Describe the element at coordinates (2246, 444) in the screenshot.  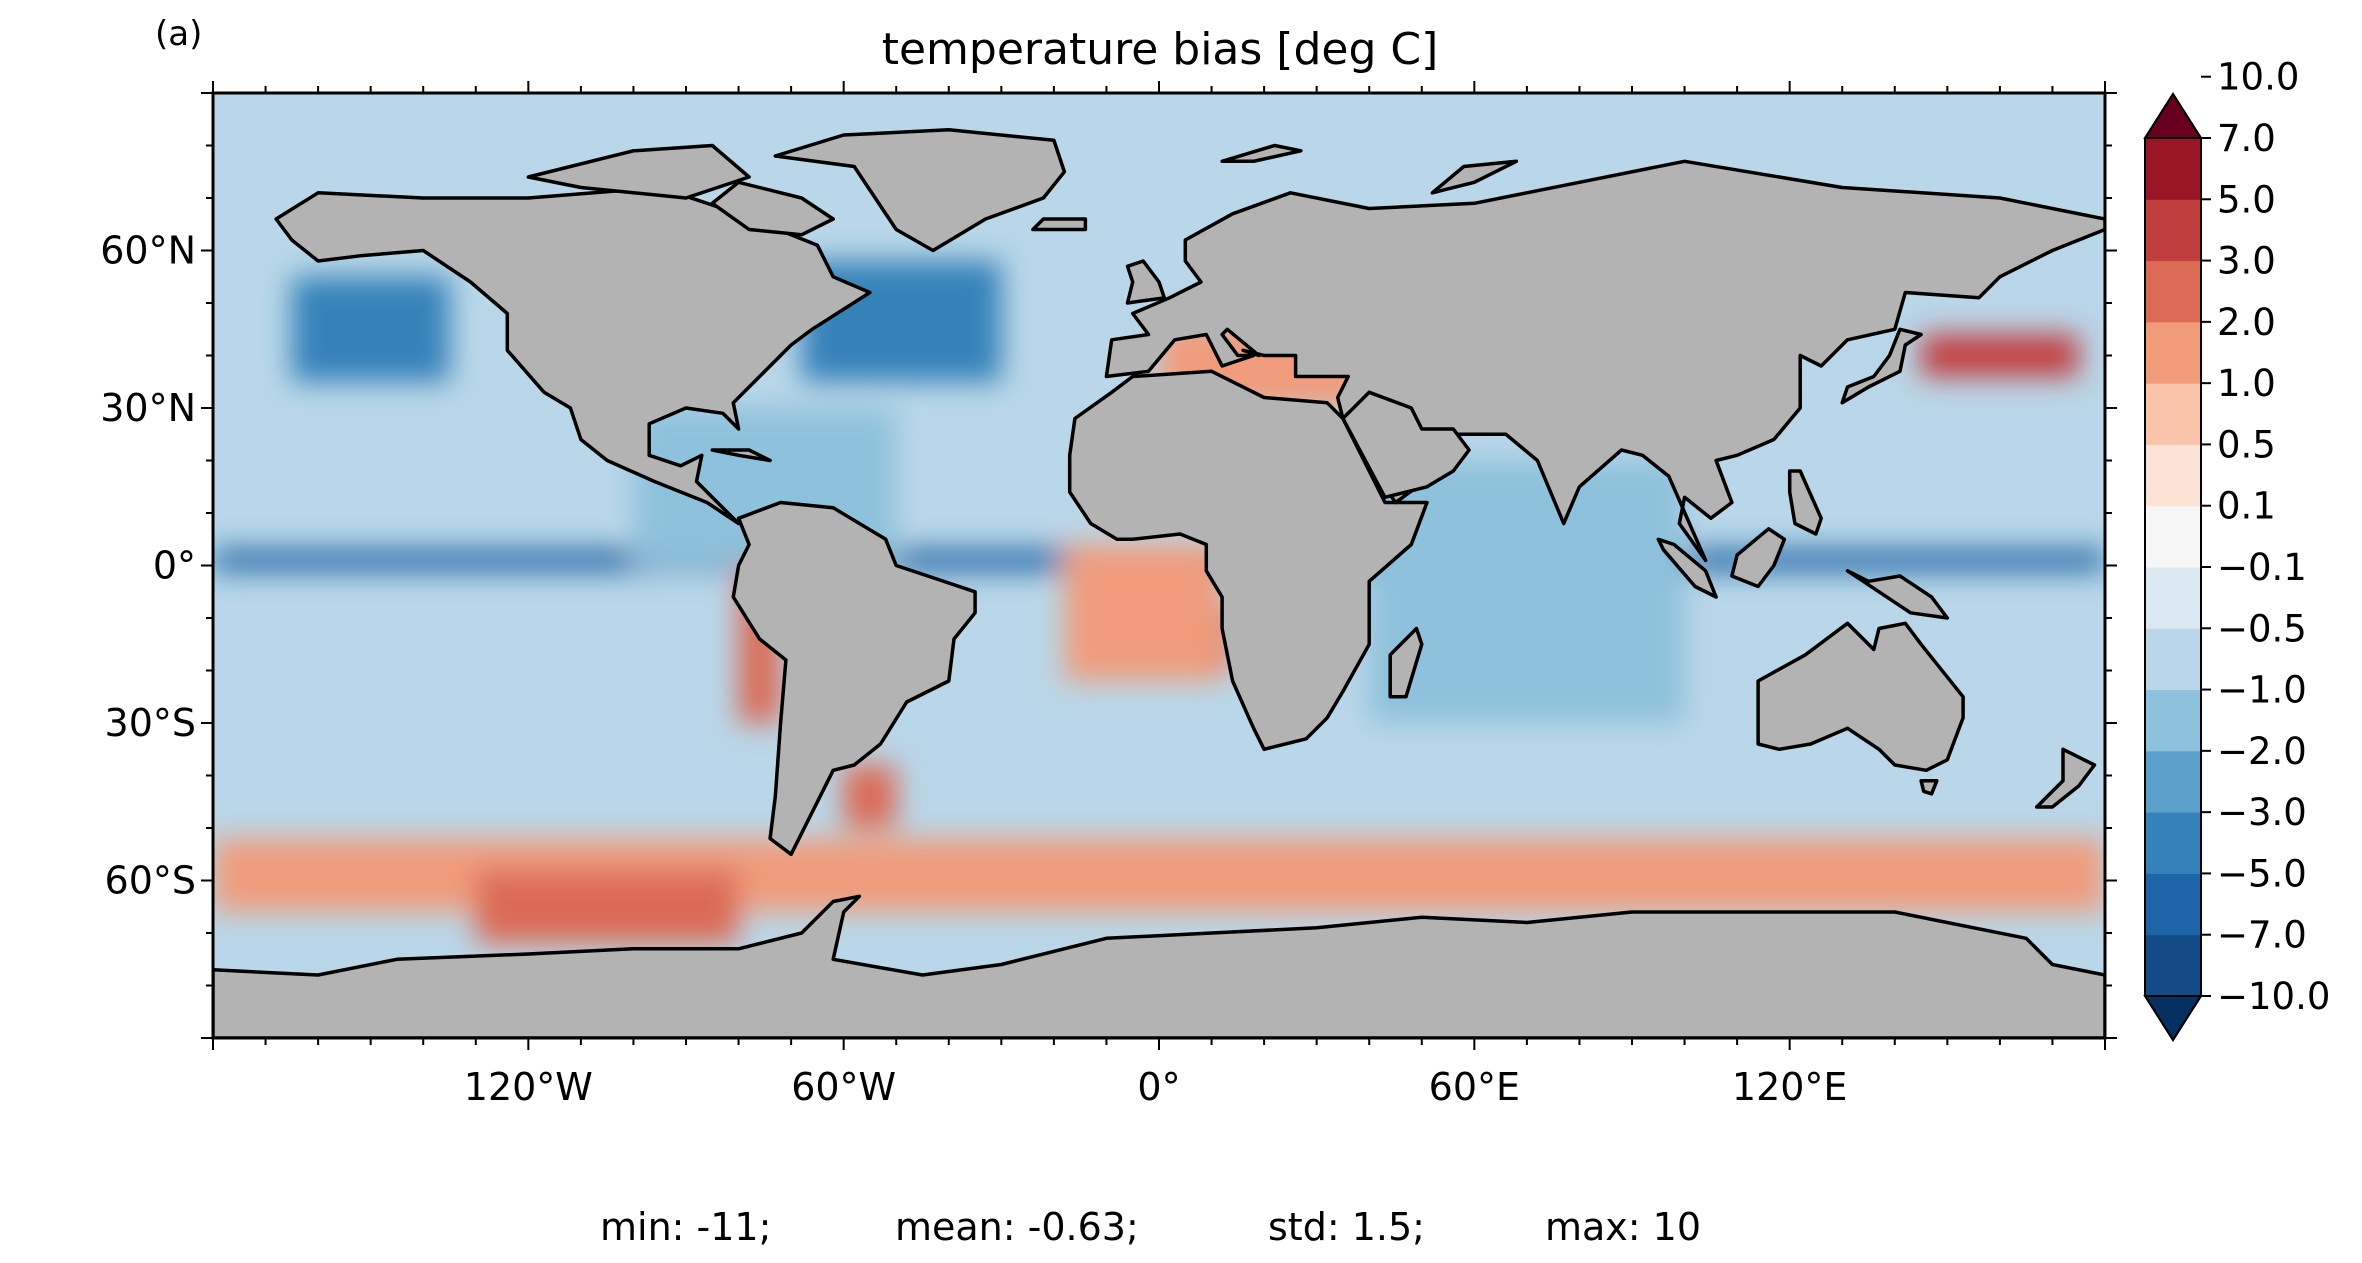
I see `colorbar-tick-label: 0.5` at that location.